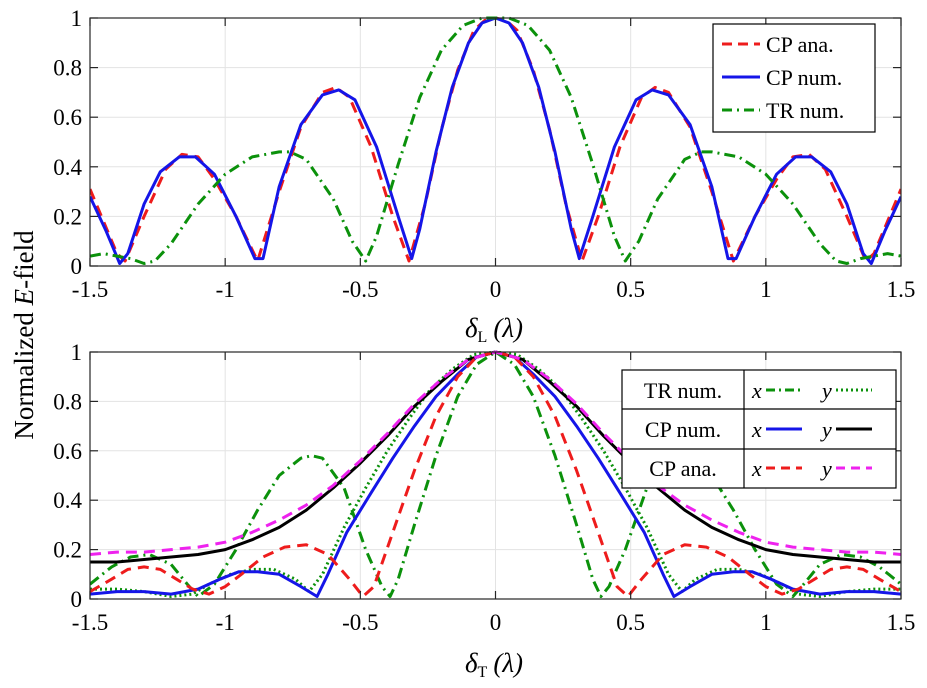 This screenshot has width=927, height=688. I want to click on bottom-x-label-symbol: δ, so click(471, 663).